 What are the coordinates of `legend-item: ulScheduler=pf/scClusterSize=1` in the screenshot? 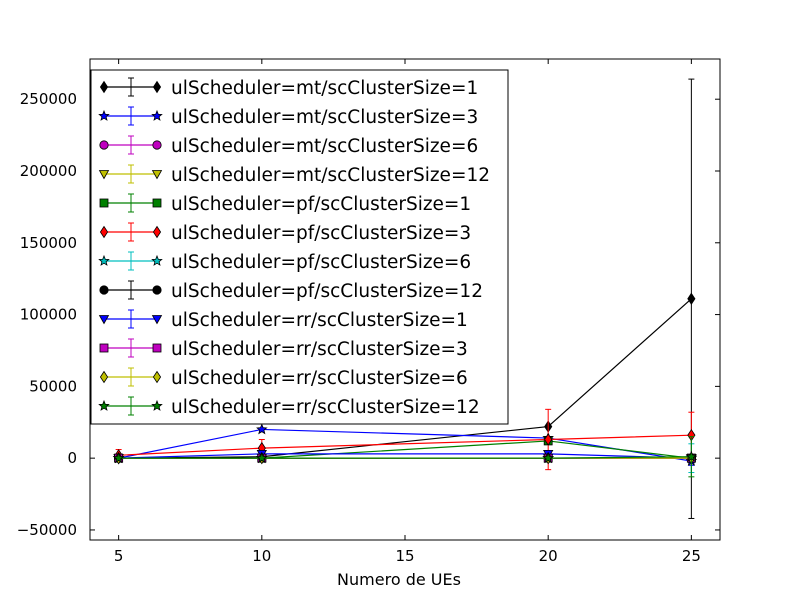 It's located at (285, 204).